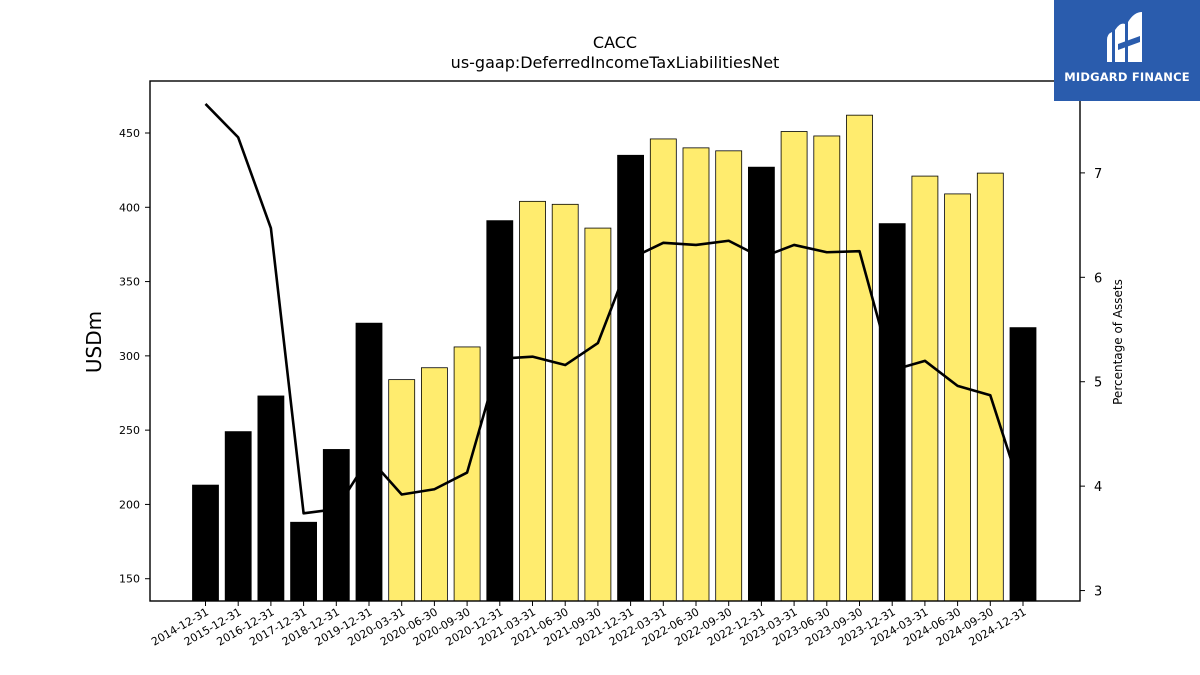  I want to click on y2-tick-label: 7, so click(1098, 174).